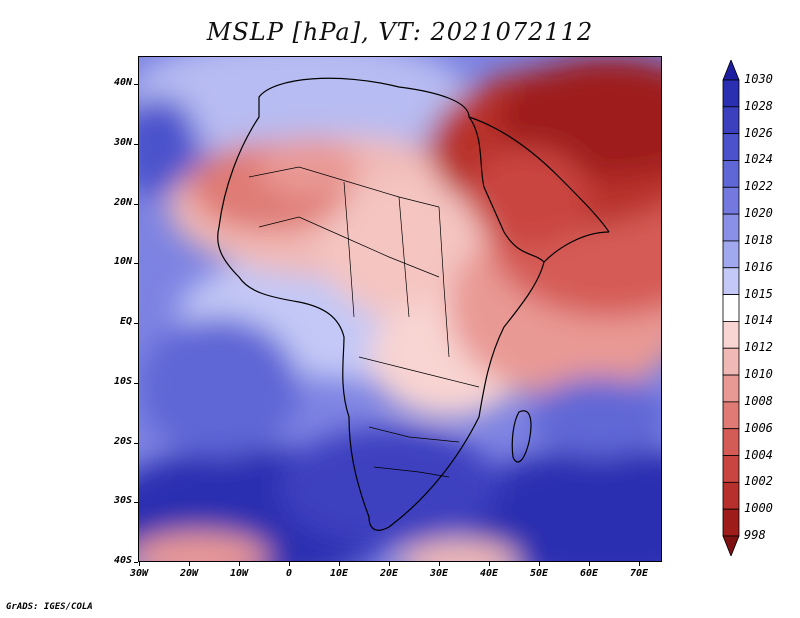 Image resolution: width=800 pixels, height=618 pixels. I want to click on country-borders, so click(364, 322).